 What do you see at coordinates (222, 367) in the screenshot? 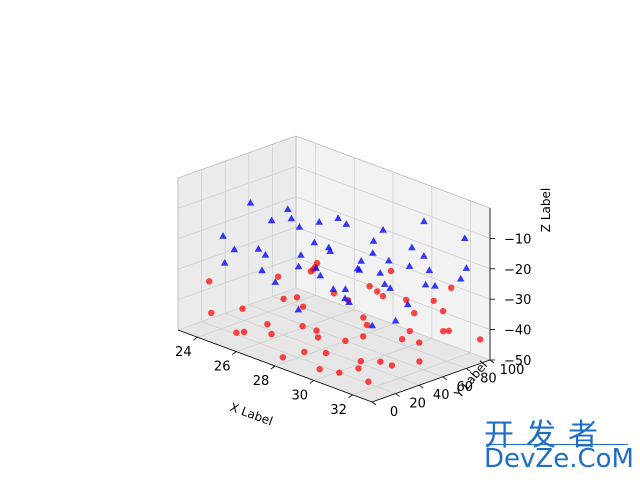
I see `x-tick-label: 26` at bounding box center [222, 367].